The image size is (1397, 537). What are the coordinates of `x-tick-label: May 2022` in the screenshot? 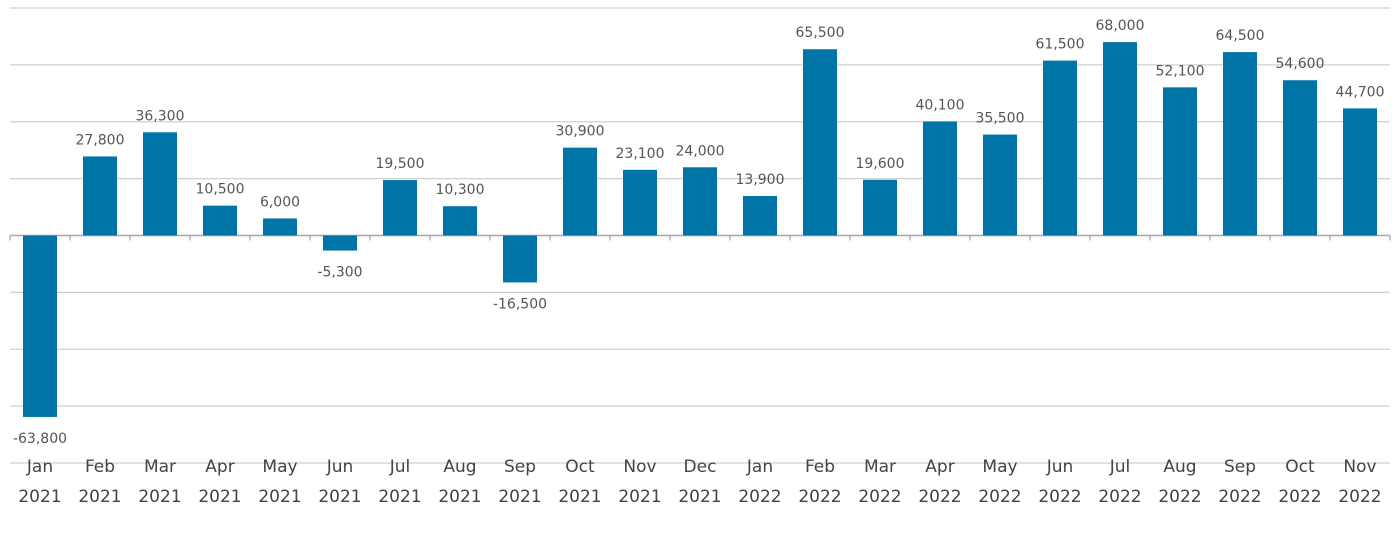 It's located at (999, 482).